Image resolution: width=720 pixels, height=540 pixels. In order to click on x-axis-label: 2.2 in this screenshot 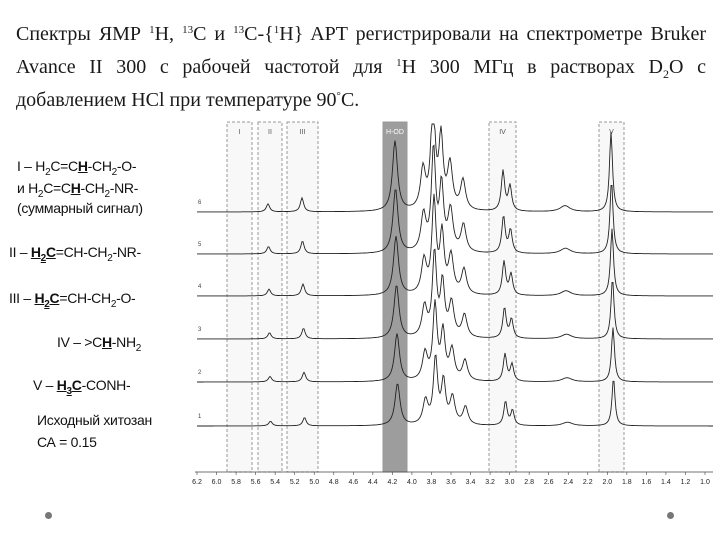, I will do `click(588, 482)`.